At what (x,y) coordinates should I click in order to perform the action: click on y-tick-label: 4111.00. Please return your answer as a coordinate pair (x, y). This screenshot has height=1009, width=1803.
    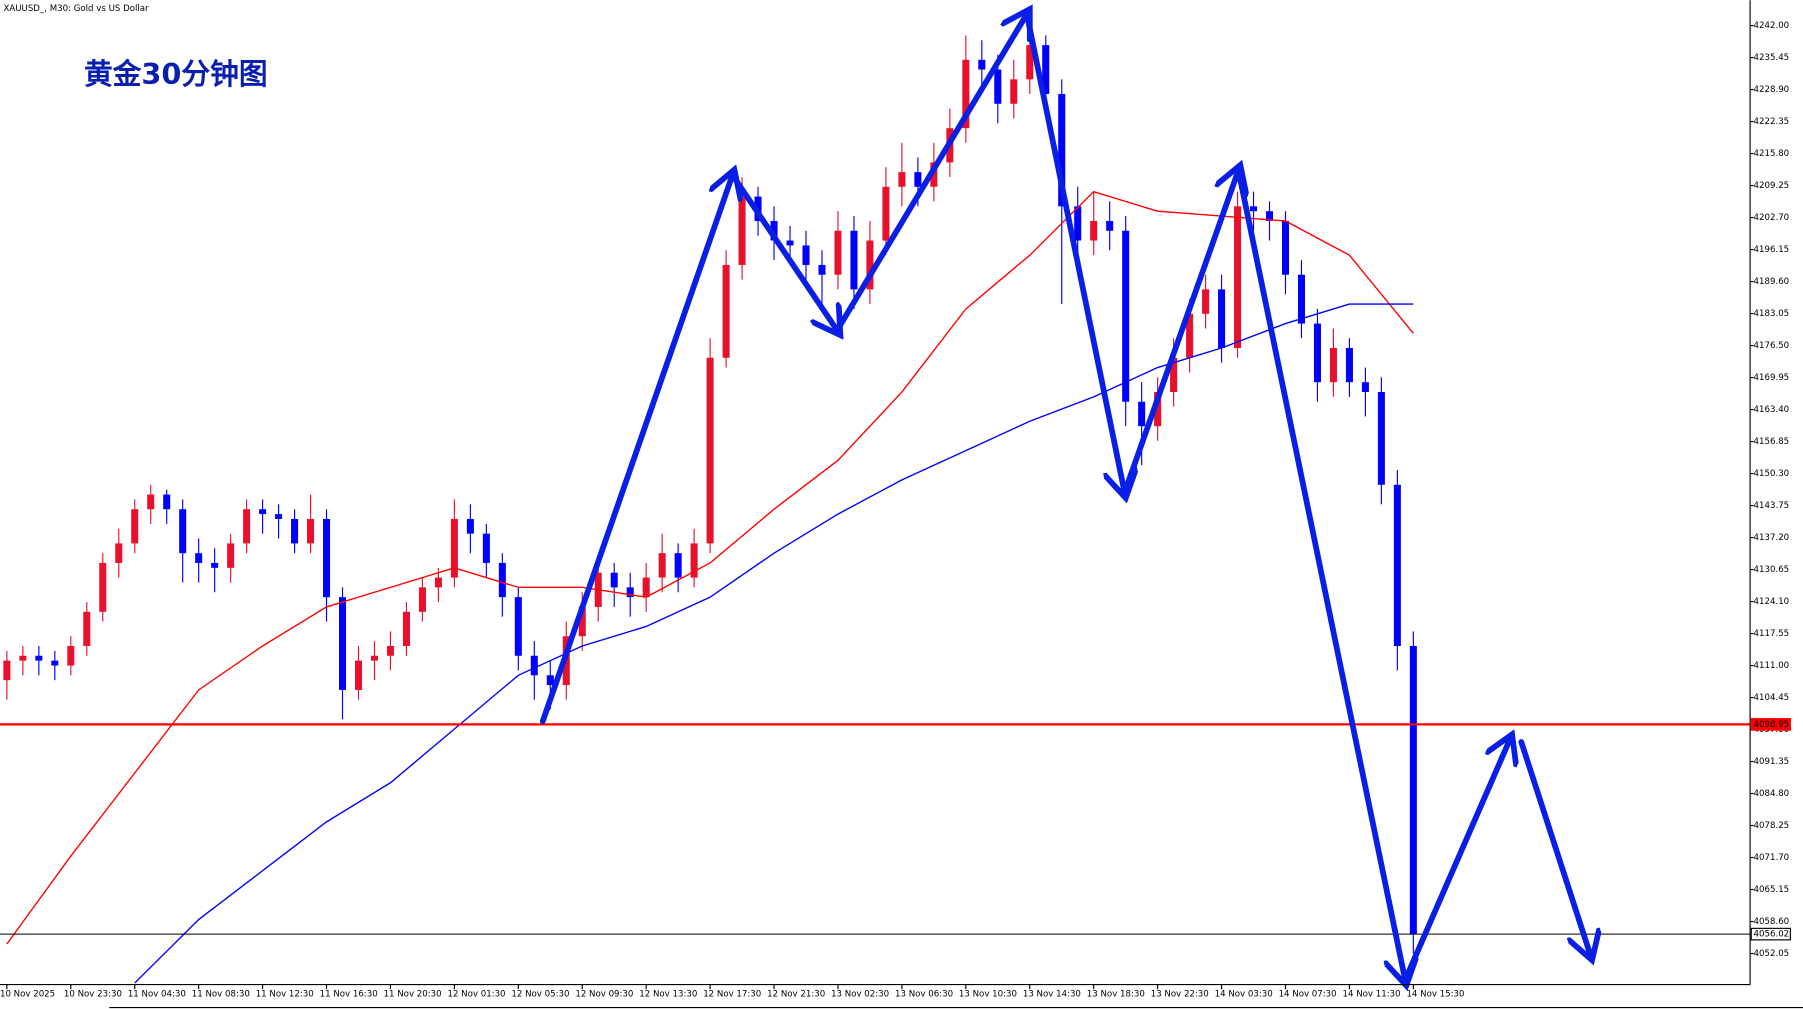
    Looking at the image, I should click on (1772, 666).